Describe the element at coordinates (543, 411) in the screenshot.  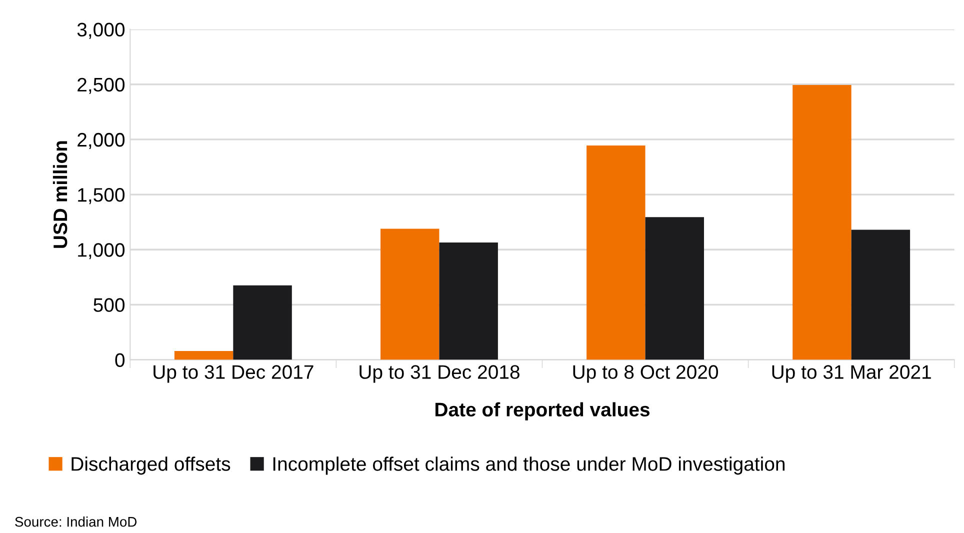
I see `x-axis-title: Date of reported values` at that location.